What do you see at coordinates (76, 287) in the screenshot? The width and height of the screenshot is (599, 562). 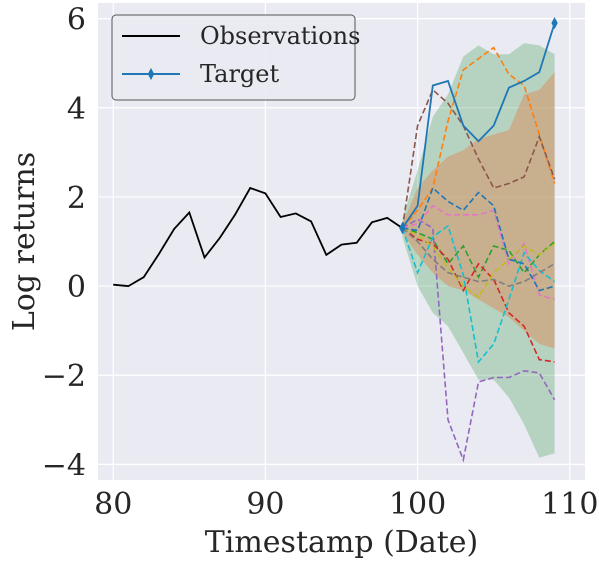 I see `y-tick-label: 0` at bounding box center [76, 287].